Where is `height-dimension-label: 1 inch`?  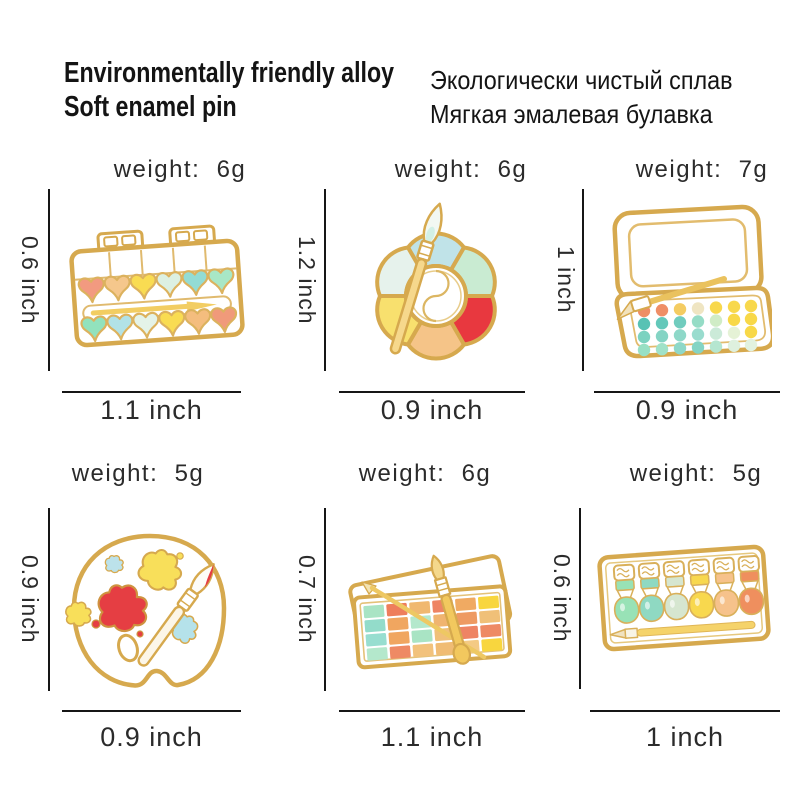 height-dimension-label: 1 inch is located at coordinates (566, 280).